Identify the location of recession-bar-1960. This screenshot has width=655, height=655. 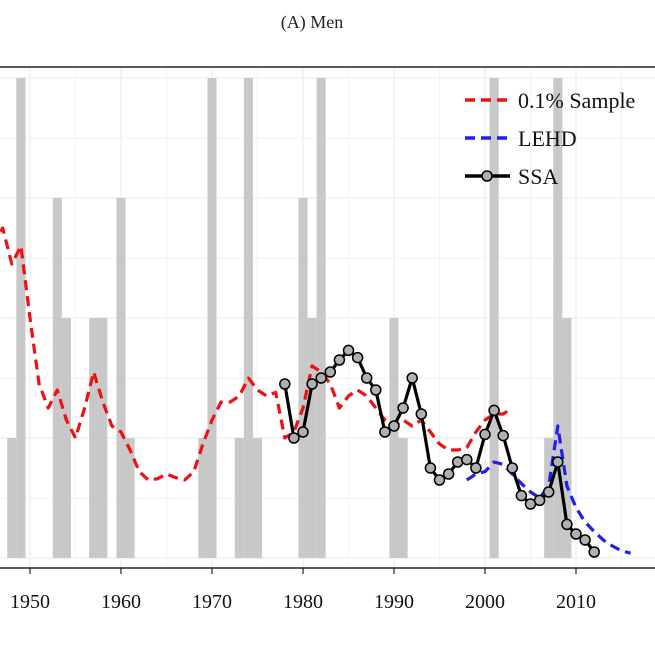
(121, 378).